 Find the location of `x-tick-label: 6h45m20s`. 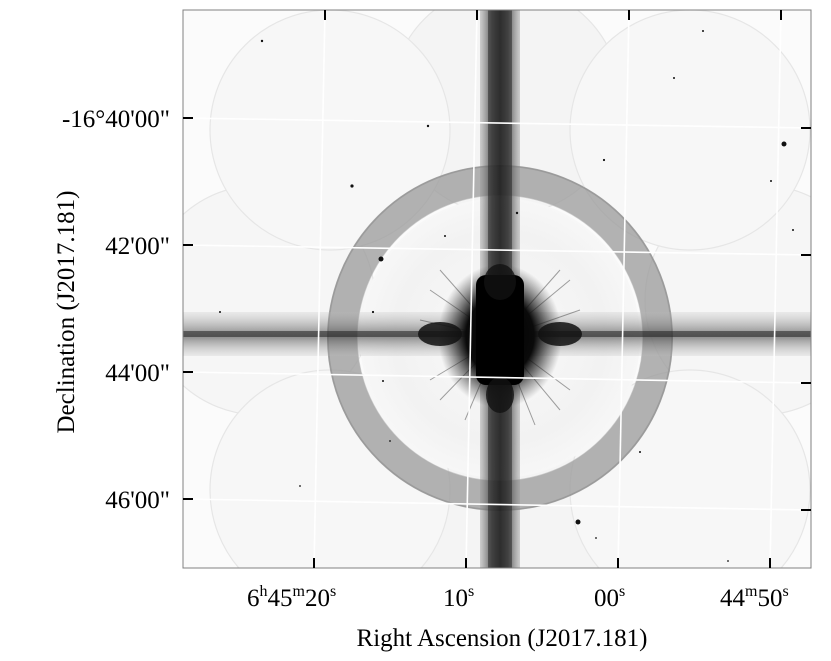

x-tick-label: 6h45m20s is located at coordinates (291, 597).